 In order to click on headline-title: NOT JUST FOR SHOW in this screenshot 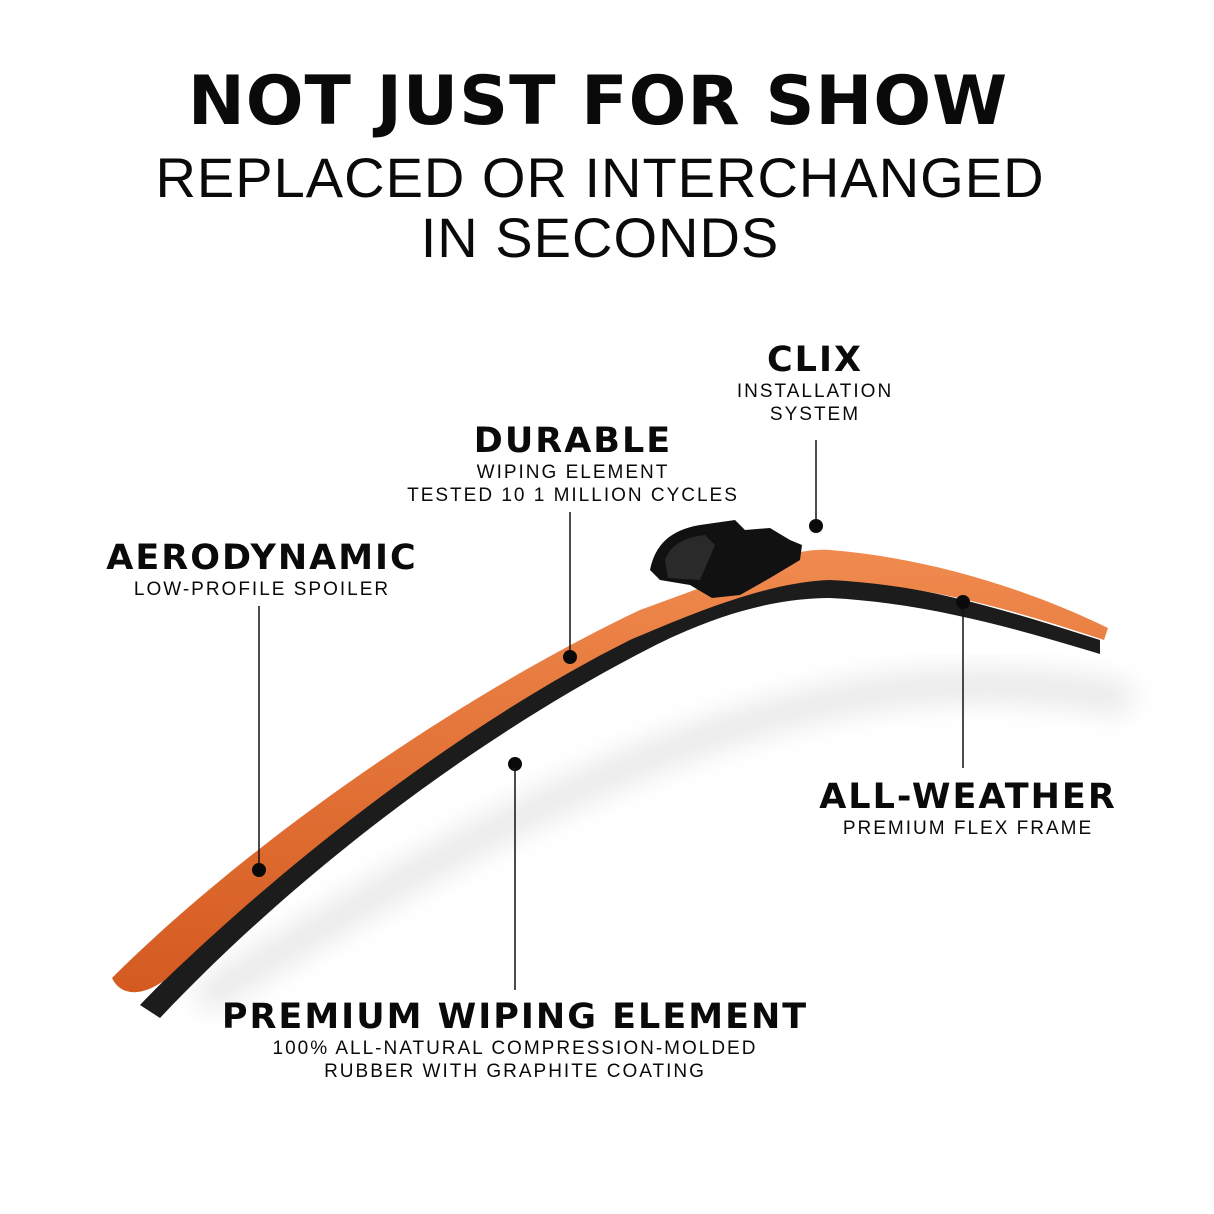, I will do `click(598, 101)`.